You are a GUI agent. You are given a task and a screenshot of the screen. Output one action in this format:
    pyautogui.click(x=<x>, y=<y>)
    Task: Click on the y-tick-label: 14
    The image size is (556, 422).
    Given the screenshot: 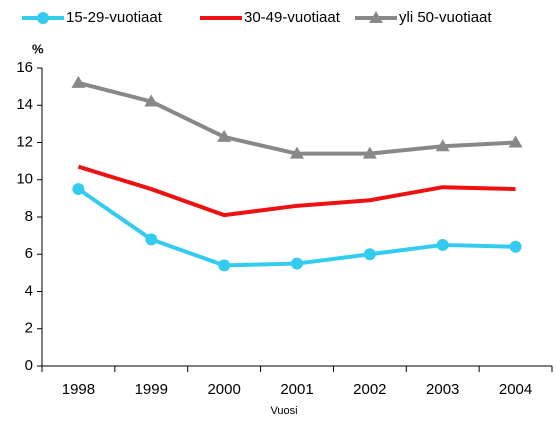 What is the action you would take?
    pyautogui.click(x=24, y=104)
    